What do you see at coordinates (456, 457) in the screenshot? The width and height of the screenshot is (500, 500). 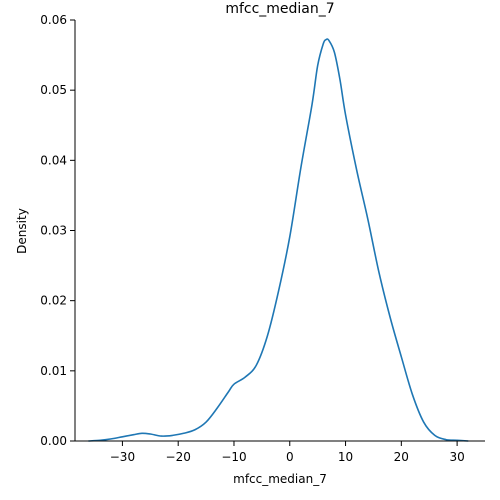 I see `x-tick-label: 30` at bounding box center [456, 457].